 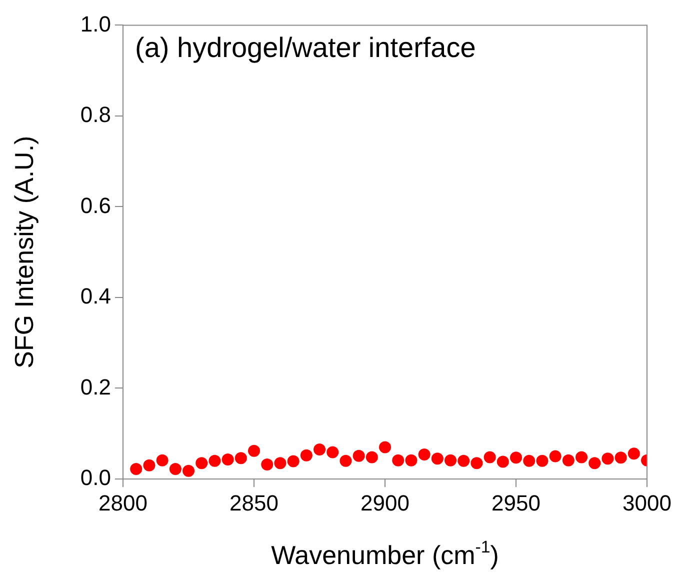 I want to click on y-tick-label: 1.0, so click(x=95, y=23).